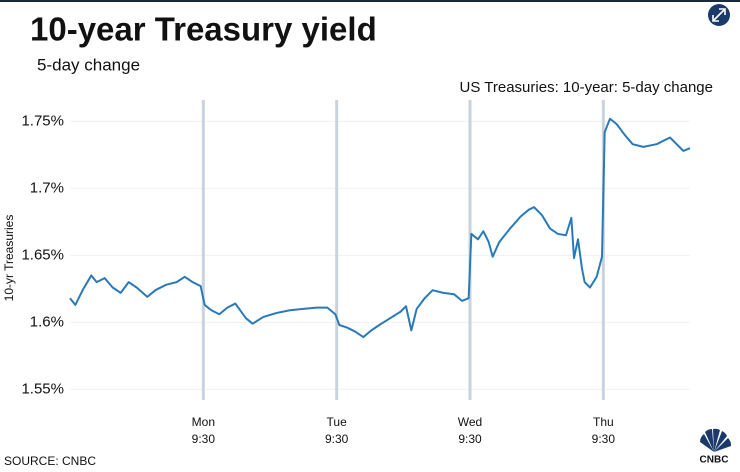 Image resolution: width=740 pixels, height=472 pixels. Describe the element at coordinates (336, 430) in the screenshot. I see `x-tick-label: Tue 9:30` at that location.